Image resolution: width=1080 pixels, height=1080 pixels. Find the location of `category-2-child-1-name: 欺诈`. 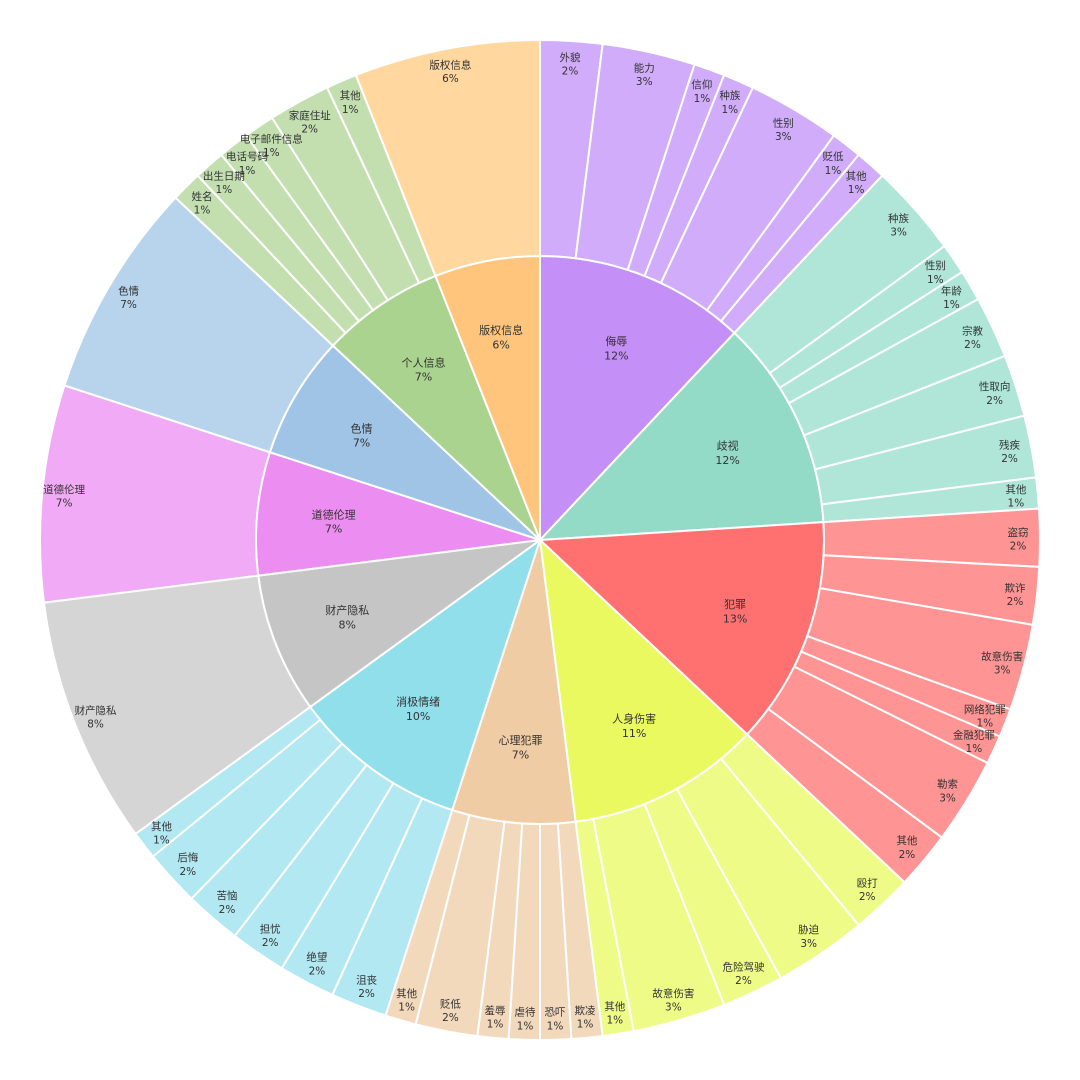

category-2-child-1-name: 欺诈 is located at coordinates (1015, 587).